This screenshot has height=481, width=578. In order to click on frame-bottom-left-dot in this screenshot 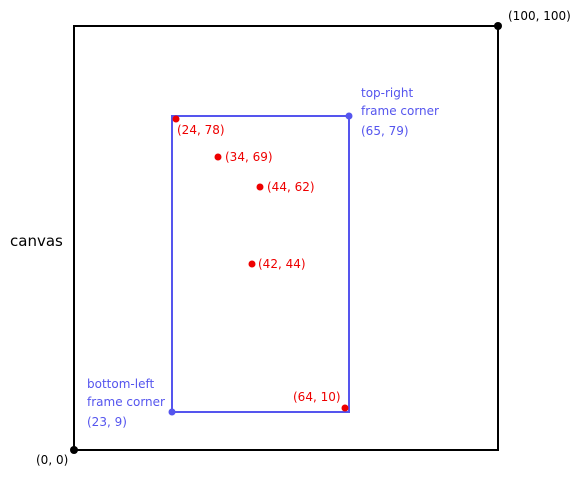, I will do `click(172, 412)`.